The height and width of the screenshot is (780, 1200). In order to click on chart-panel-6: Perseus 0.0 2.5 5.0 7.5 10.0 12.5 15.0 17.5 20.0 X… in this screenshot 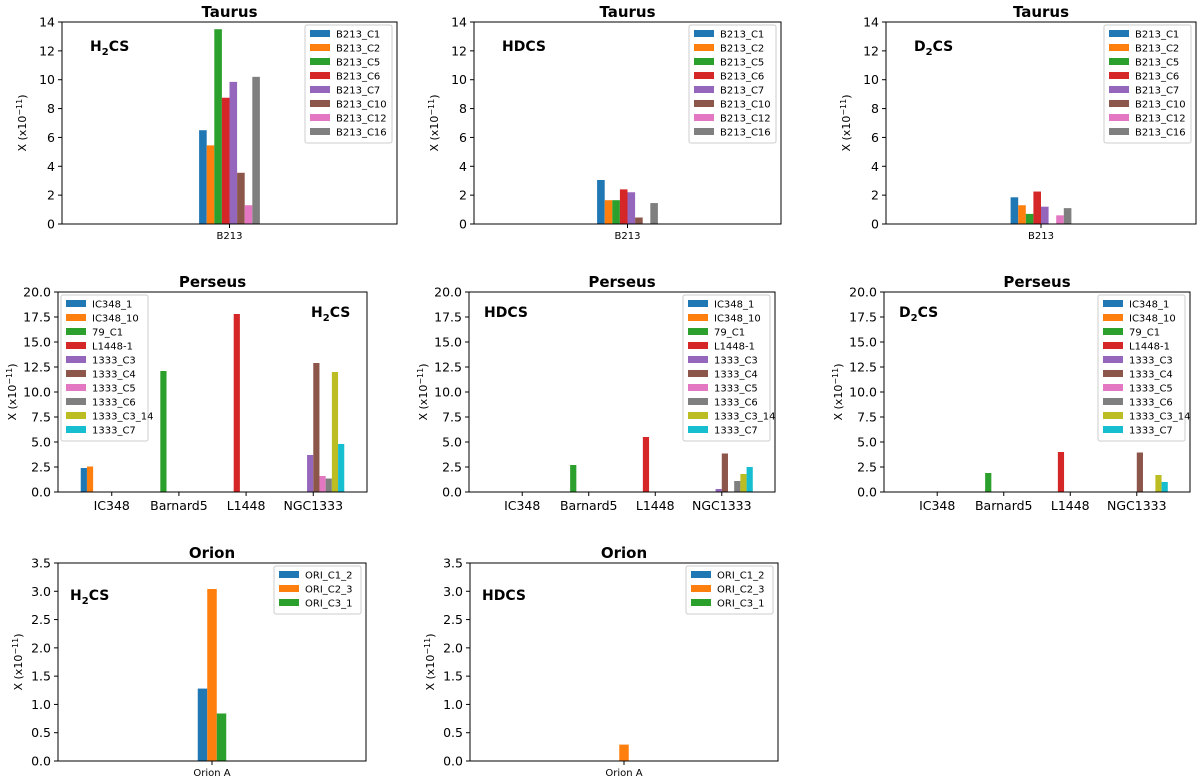, I will do `click(1011, 393)`.